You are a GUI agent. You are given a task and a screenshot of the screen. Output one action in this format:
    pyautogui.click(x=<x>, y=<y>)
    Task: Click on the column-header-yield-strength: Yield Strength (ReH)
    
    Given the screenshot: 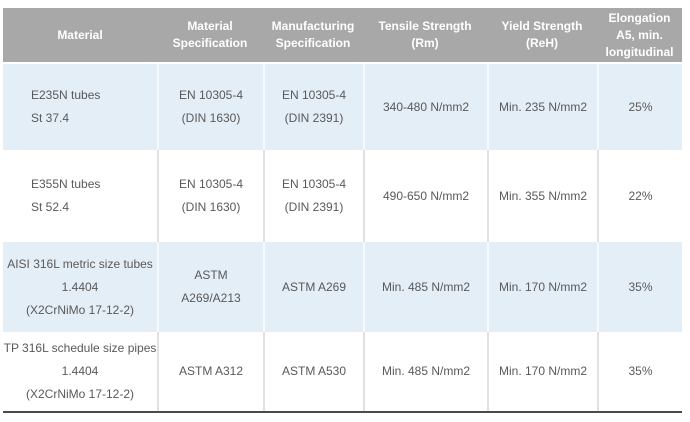 What is the action you would take?
    pyautogui.click(x=542, y=35)
    